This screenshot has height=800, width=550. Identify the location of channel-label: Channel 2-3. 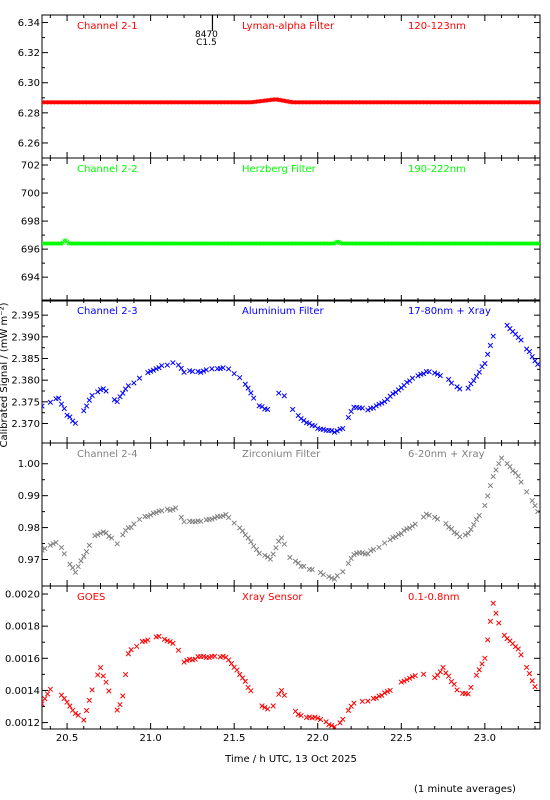
(107, 311).